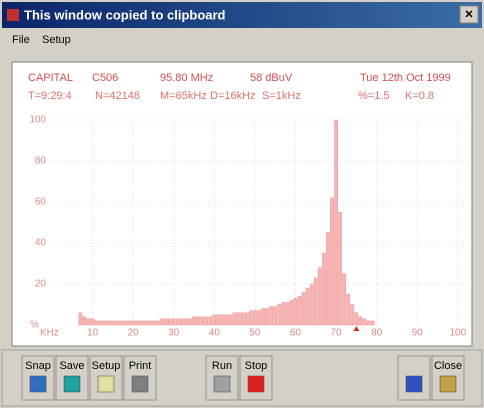  What do you see at coordinates (222, 366) in the screenshot?
I see `button-label: Run` at bounding box center [222, 366].